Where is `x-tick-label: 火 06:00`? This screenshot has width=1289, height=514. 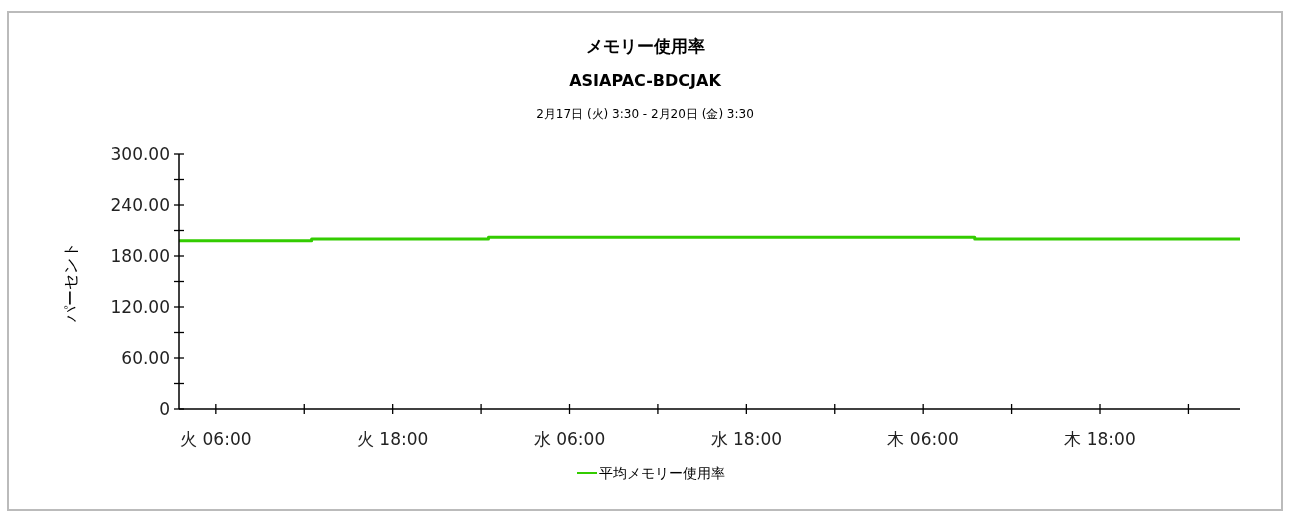 x-tick-label: 火 06:00 is located at coordinates (216, 439).